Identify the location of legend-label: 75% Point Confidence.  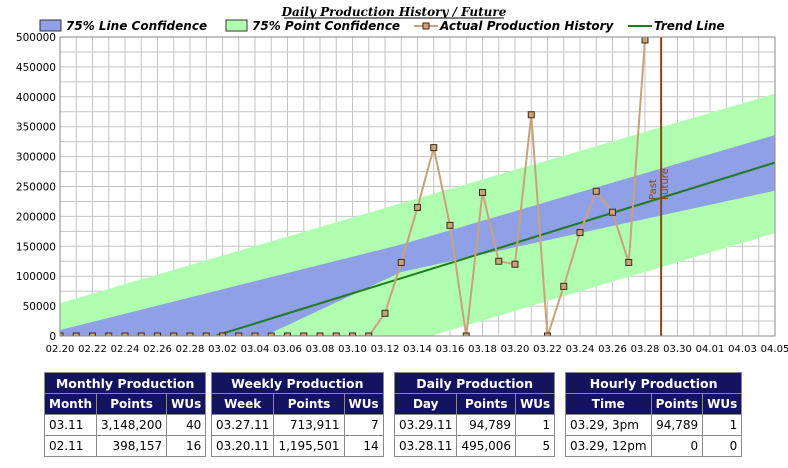
(326, 26).